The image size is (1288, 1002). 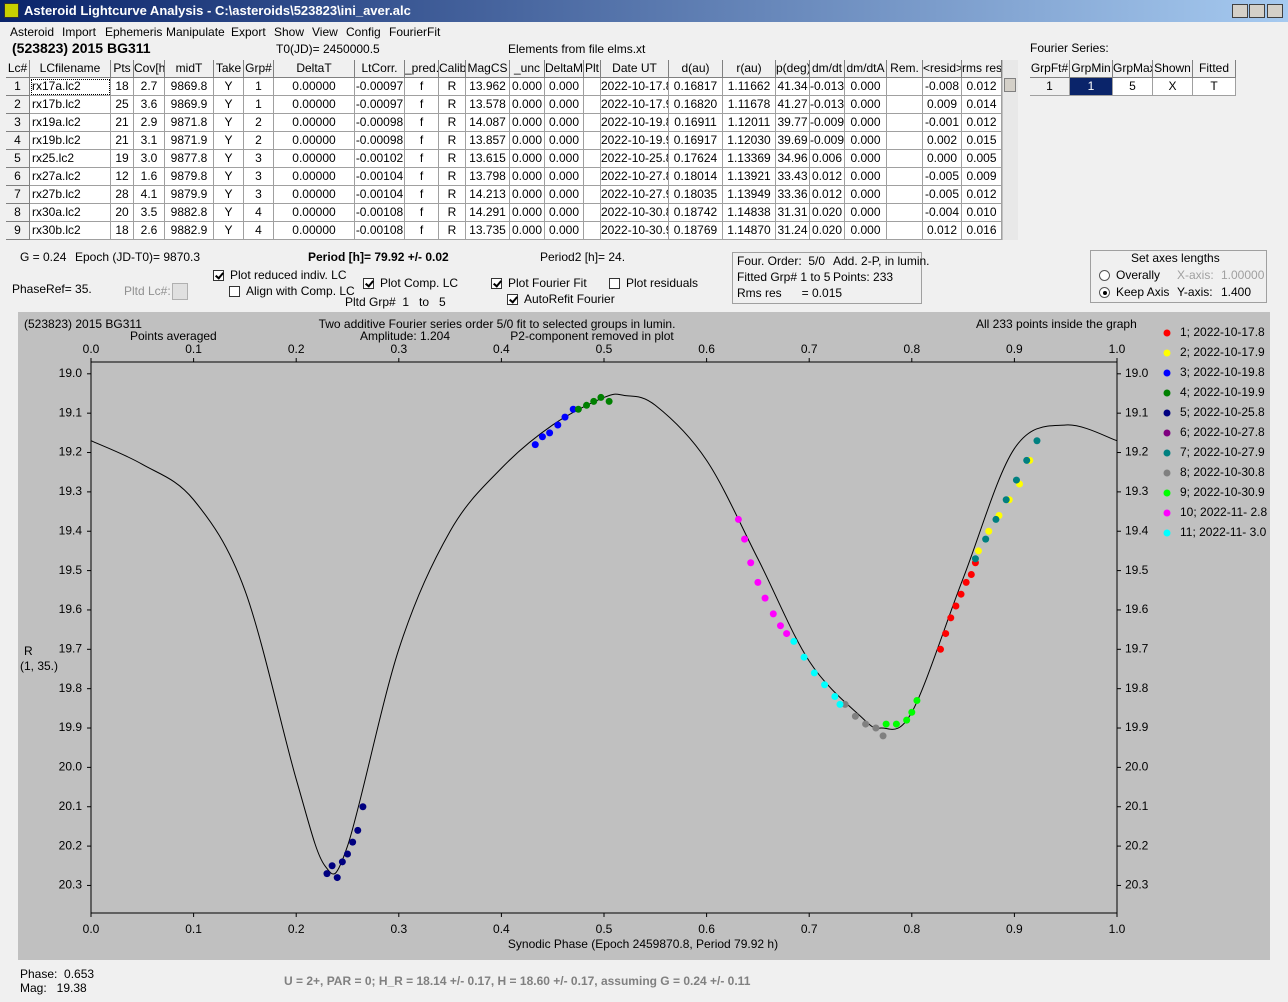 What do you see at coordinates (635, 87) in the screenshot?
I see `table-cell: 2022-10-17.8` at bounding box center [635, 87].